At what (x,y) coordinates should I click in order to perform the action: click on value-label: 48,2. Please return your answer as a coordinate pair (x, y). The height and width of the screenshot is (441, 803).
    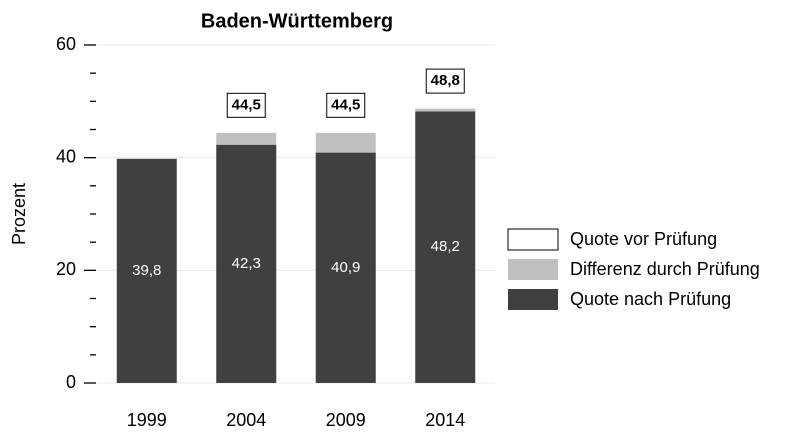
    Looking at the image, I should click on (445, 246).